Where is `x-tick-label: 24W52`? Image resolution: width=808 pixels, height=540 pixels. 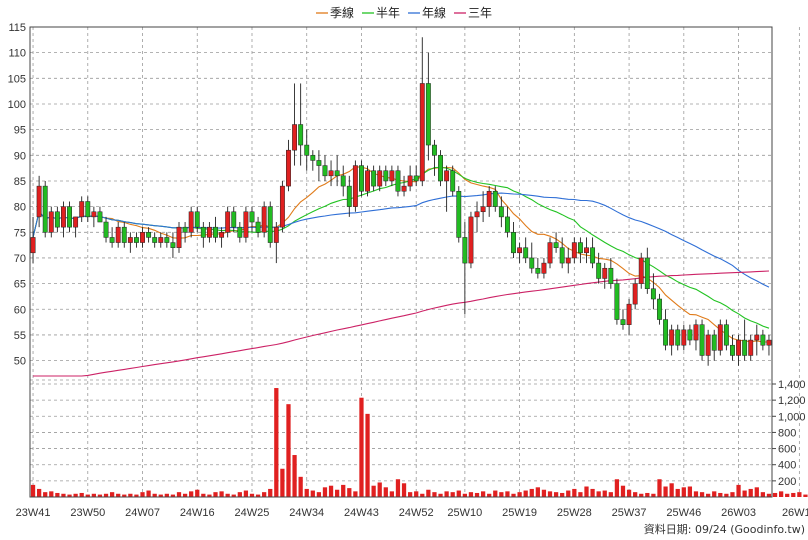 x-tick-label: 24W52 is located at coordinates (416, 513).